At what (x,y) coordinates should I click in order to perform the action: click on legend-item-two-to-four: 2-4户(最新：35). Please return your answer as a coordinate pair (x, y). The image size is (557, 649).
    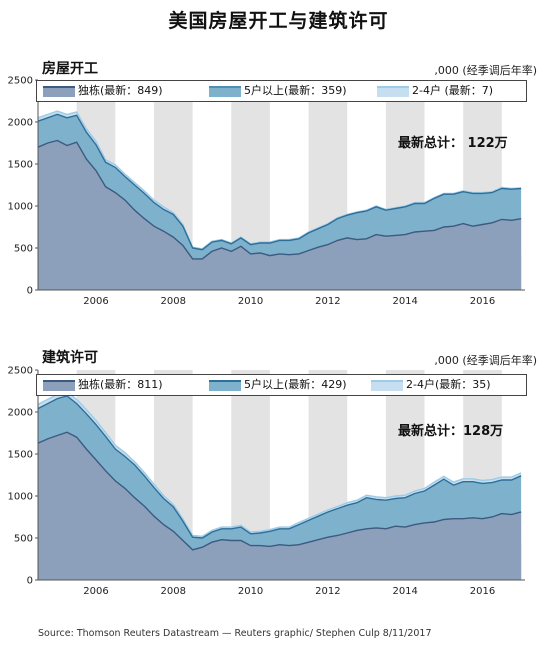
    Looking at the image, I should click on (431, 385).